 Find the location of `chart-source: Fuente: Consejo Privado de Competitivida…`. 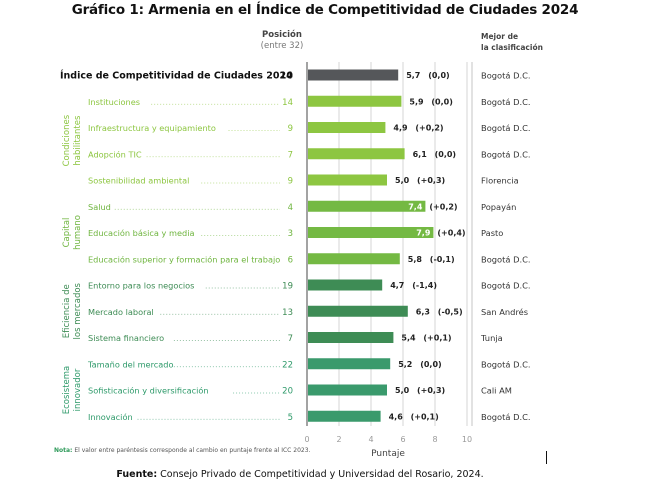

chart-source: Fuente: Consejo Privado de Competitivida… is located at coordinates (300, 474).